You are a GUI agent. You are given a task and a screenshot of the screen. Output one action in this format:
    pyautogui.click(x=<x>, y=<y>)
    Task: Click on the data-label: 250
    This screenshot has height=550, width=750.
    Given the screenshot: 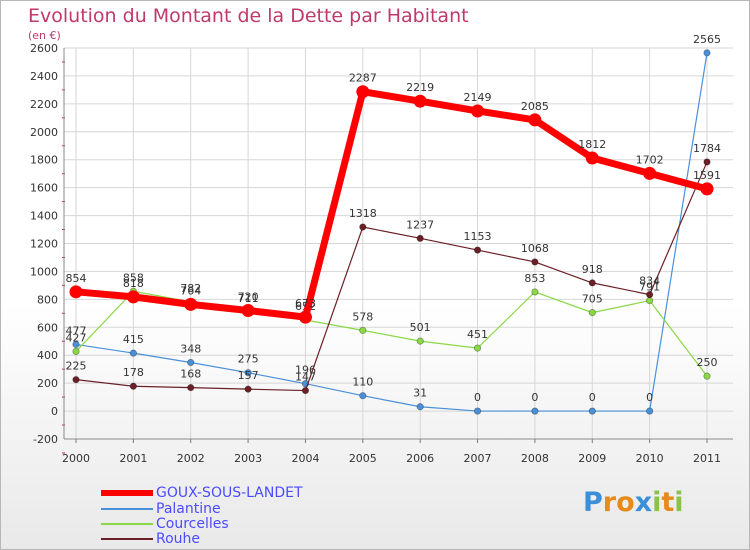 What is the action you would take?
    pyautogui.click(x=707, y=362)
    